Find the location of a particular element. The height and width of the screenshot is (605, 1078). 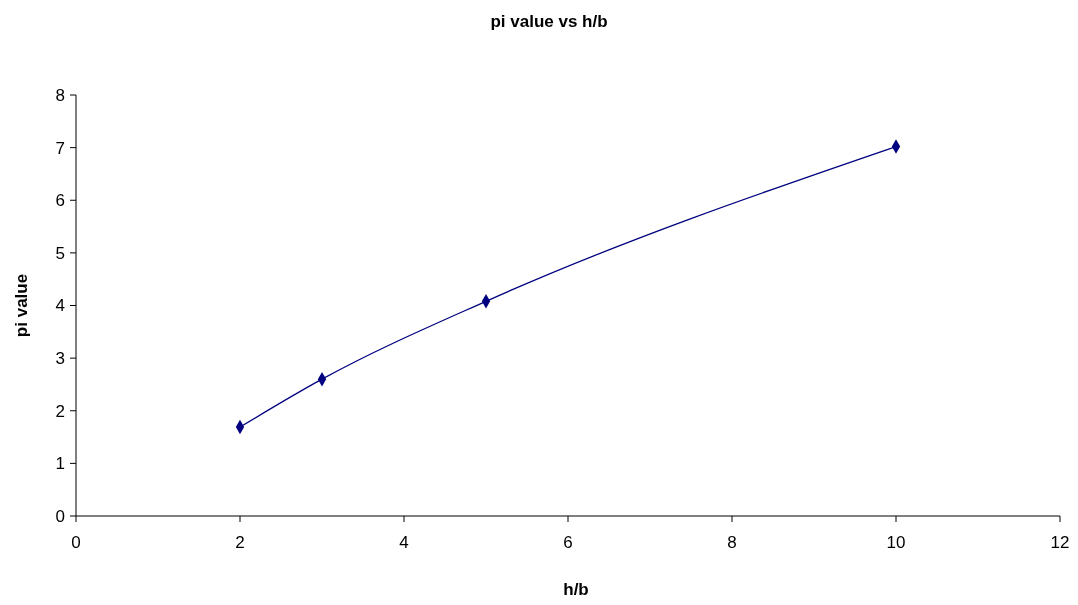

x-tick-label: 0 is located at coordinates (76, 542).